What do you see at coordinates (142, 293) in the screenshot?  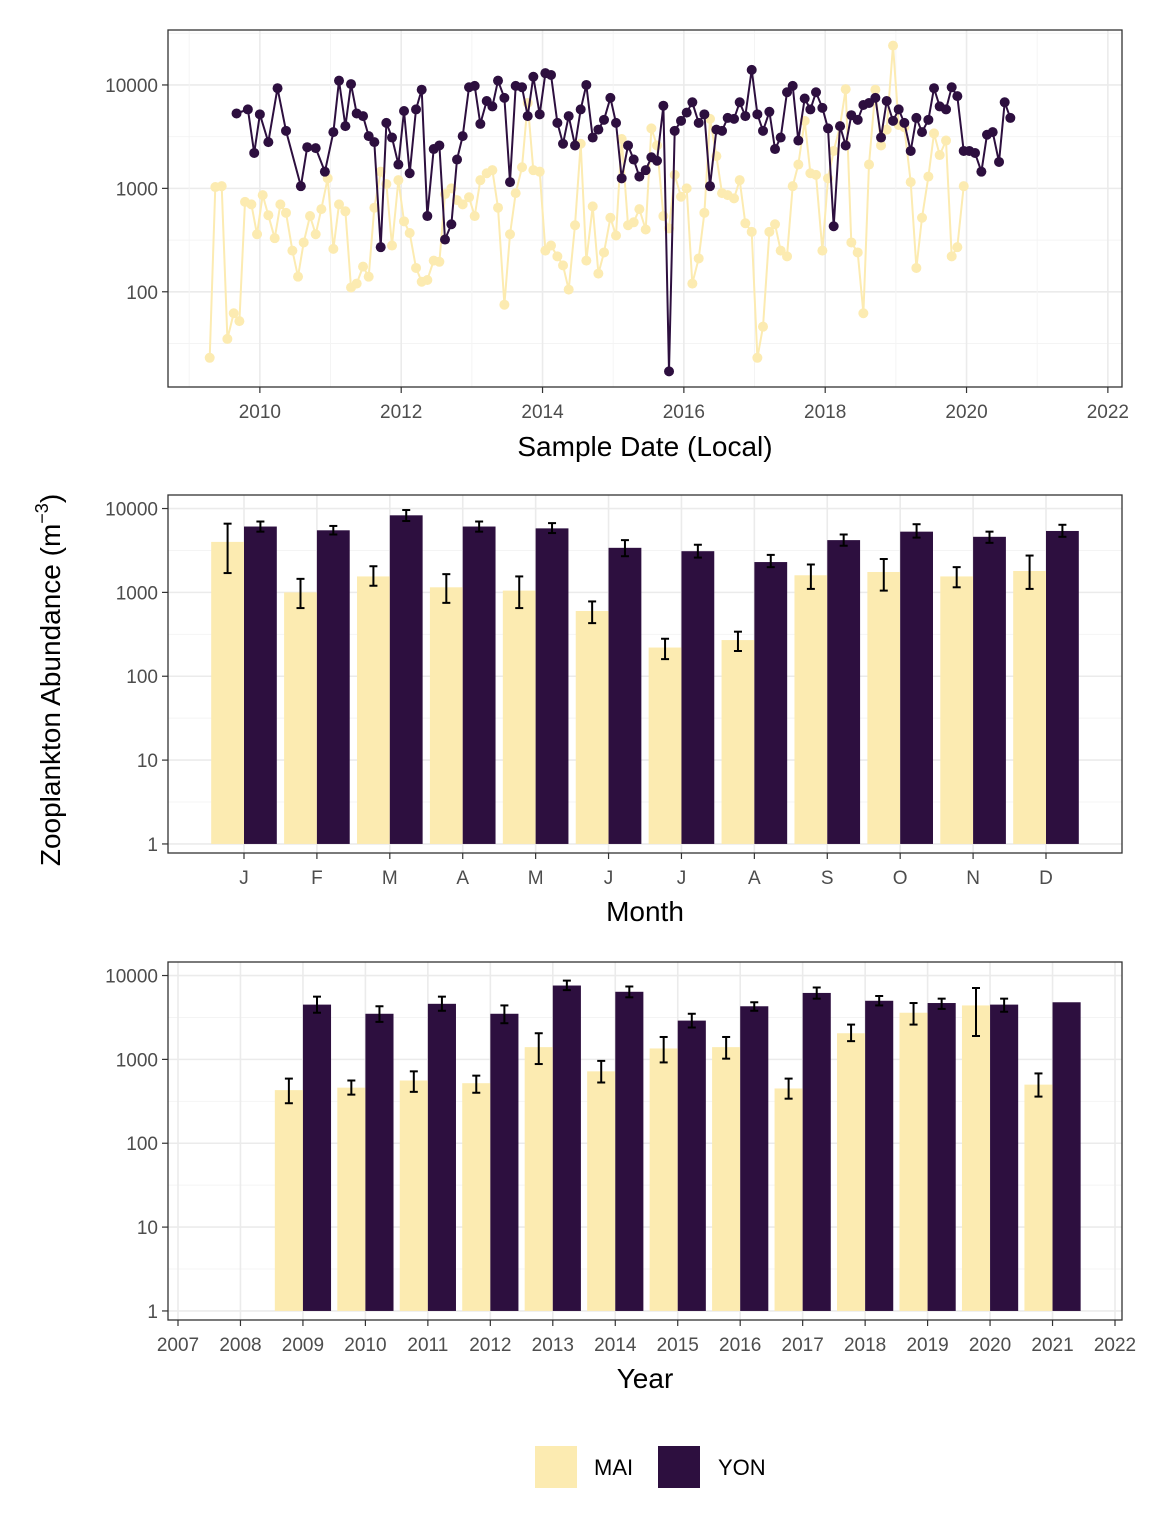 I see `date-y-tick-label: 100` at bounding box center [142, 293].